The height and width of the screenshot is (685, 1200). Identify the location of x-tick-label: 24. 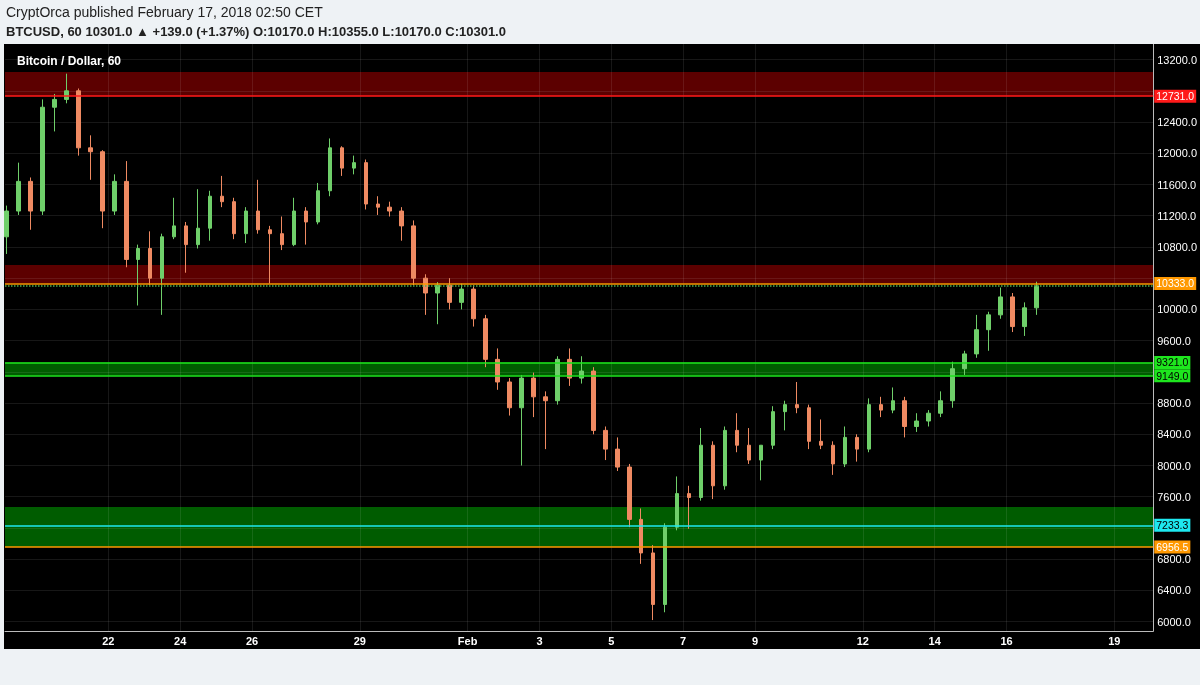
(181, 640).